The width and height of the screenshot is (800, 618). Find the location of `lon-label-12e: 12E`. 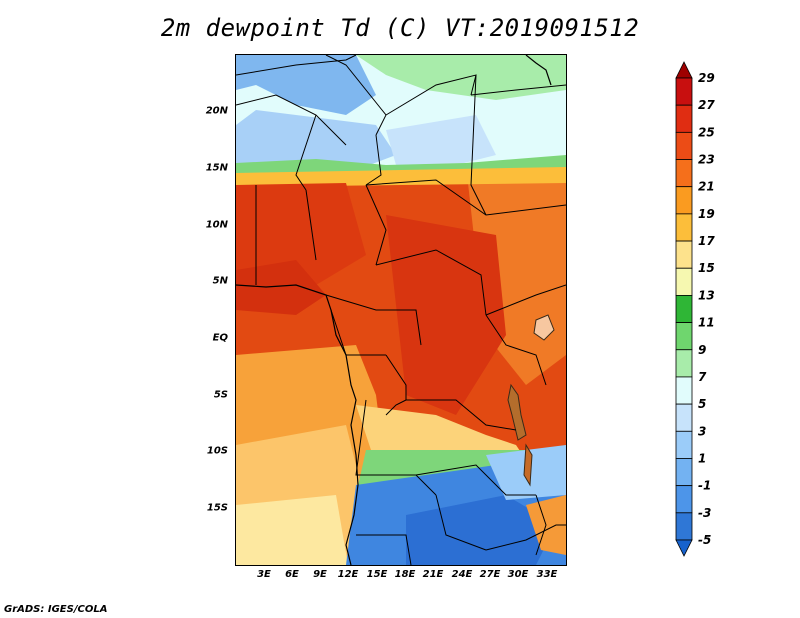

lon-label-12e: 12E is located at coordinates (348, 574).